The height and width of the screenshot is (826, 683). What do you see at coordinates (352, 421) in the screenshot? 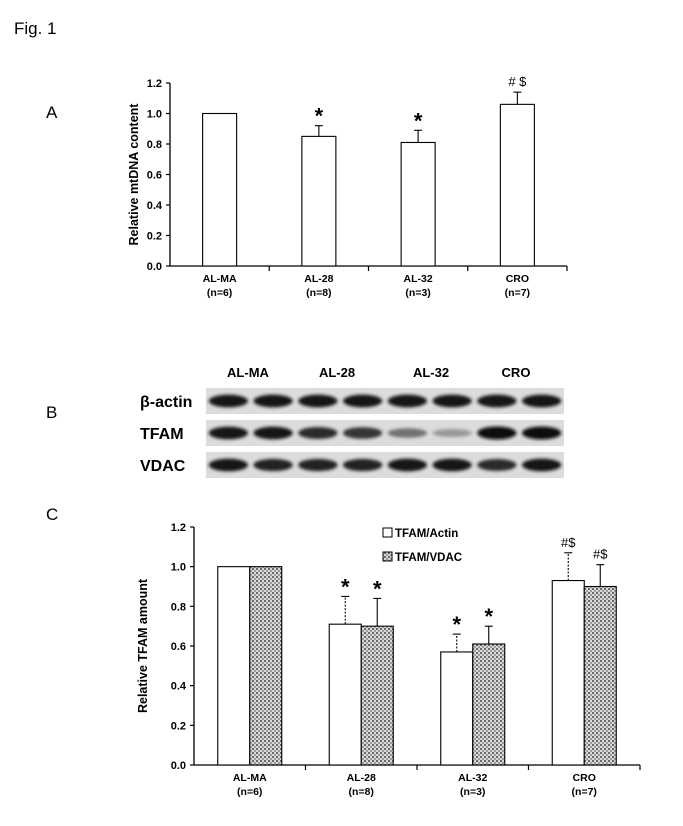
I see `western-blot: AL-MA AL-28 AL-32 CRO β-actin TFAM VDAC` at bounding box center [352, 421].